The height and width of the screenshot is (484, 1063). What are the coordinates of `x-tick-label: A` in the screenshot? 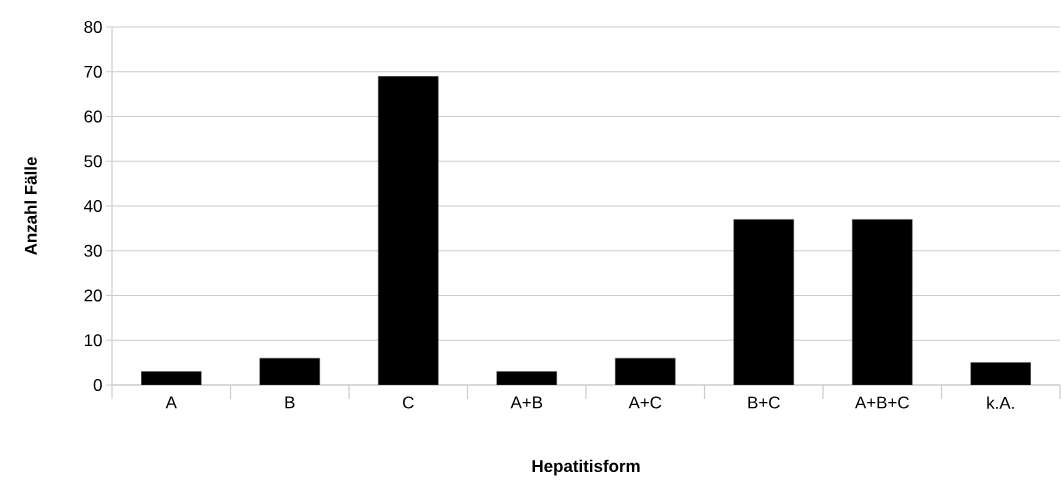 It's located at (171, 402).